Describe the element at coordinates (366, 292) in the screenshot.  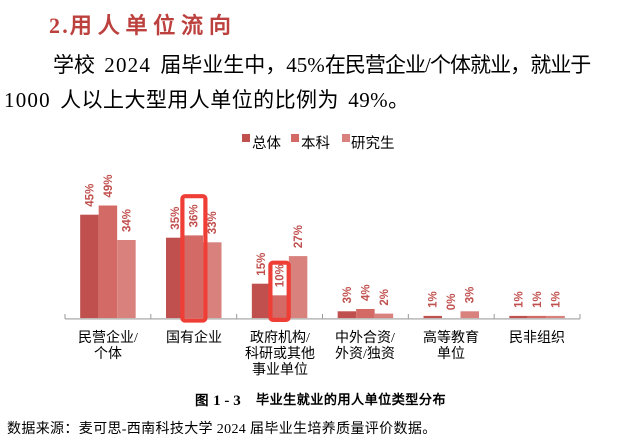
I see `svg-text: 4%` at that location.